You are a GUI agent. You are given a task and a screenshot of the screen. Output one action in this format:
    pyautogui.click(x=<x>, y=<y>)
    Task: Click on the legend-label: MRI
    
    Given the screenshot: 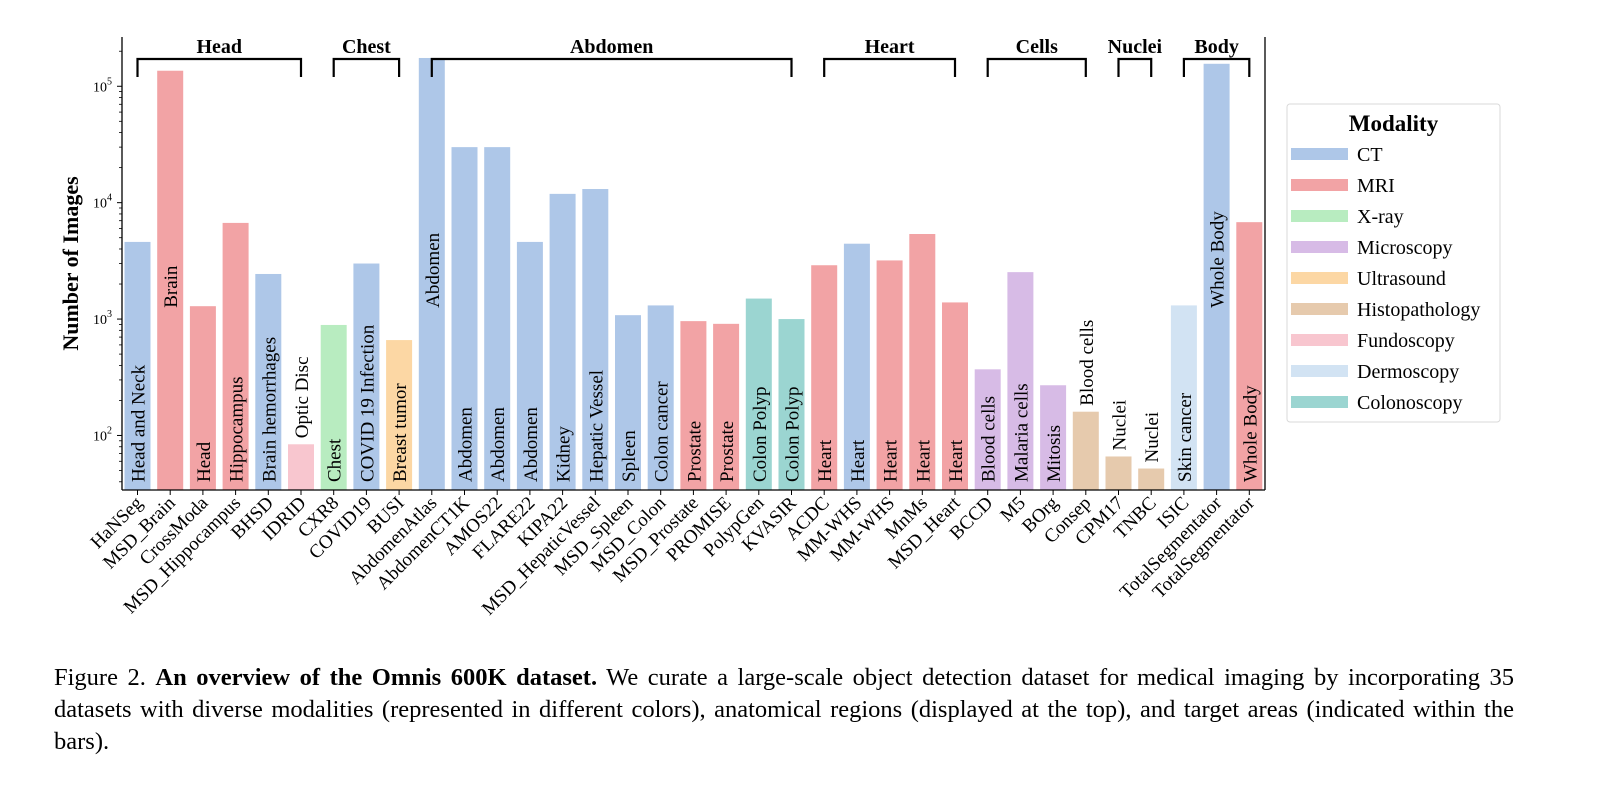 What is the action you would take?
    pyautogui.click(x=1376, y=186)
    